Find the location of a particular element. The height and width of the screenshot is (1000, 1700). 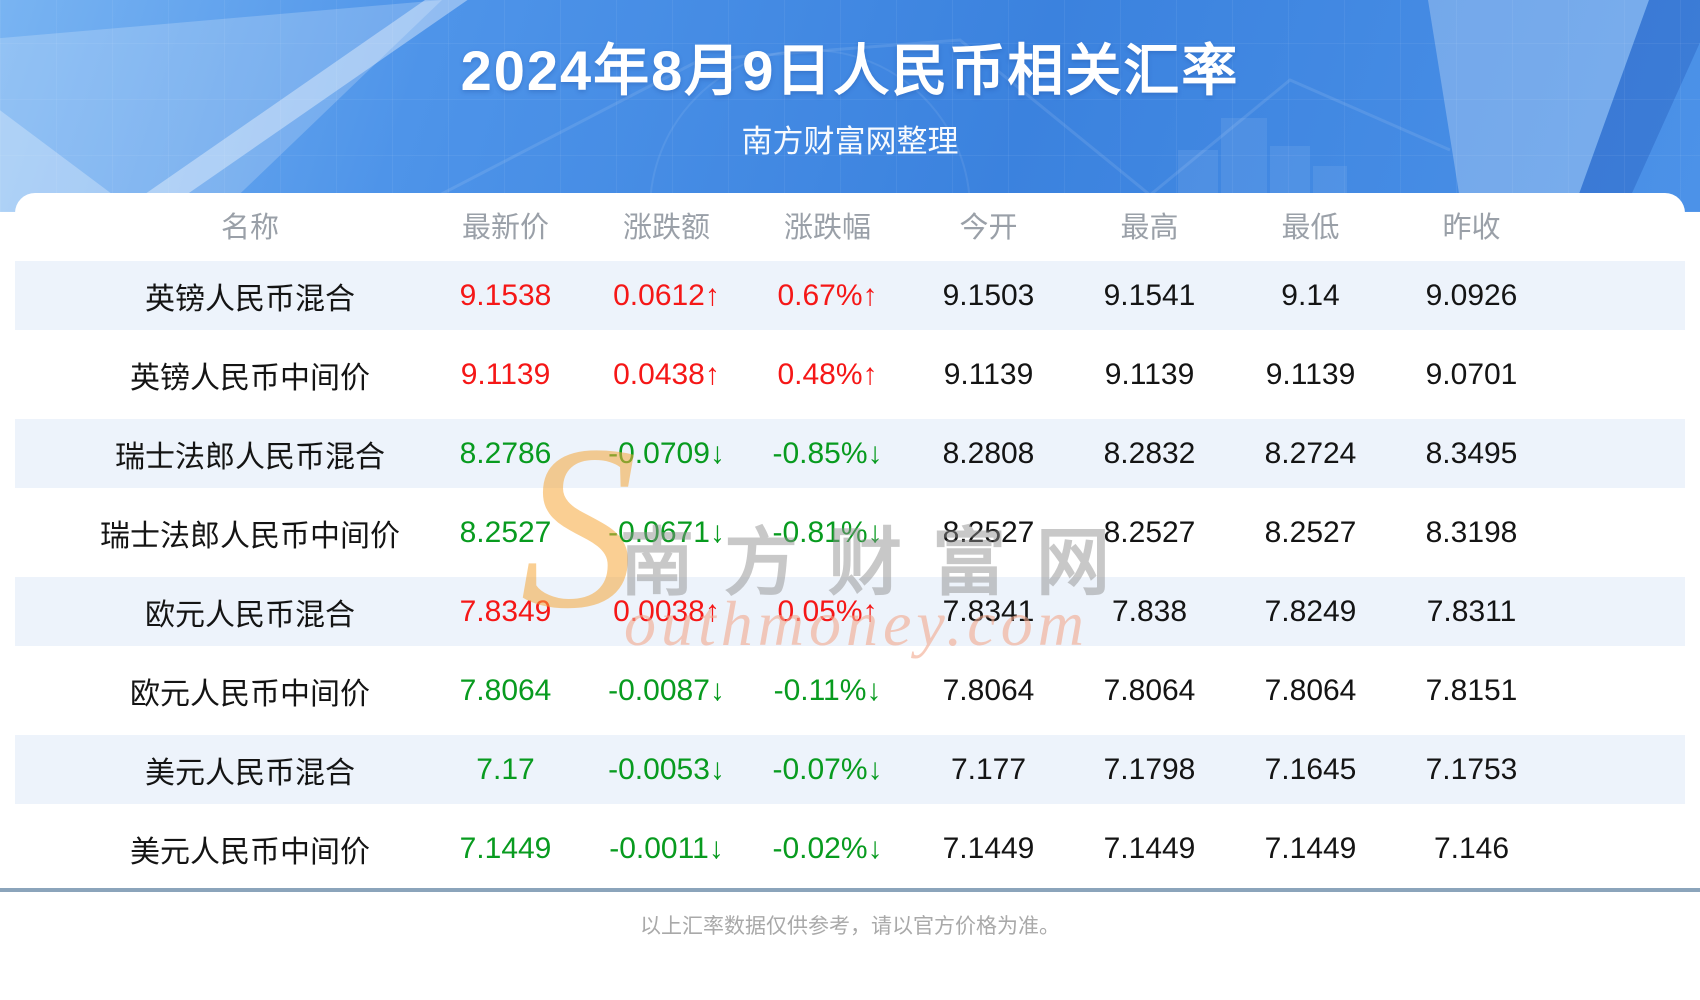

cell-name: 欧元人民币中间价 is located at coordinates (250, 694).